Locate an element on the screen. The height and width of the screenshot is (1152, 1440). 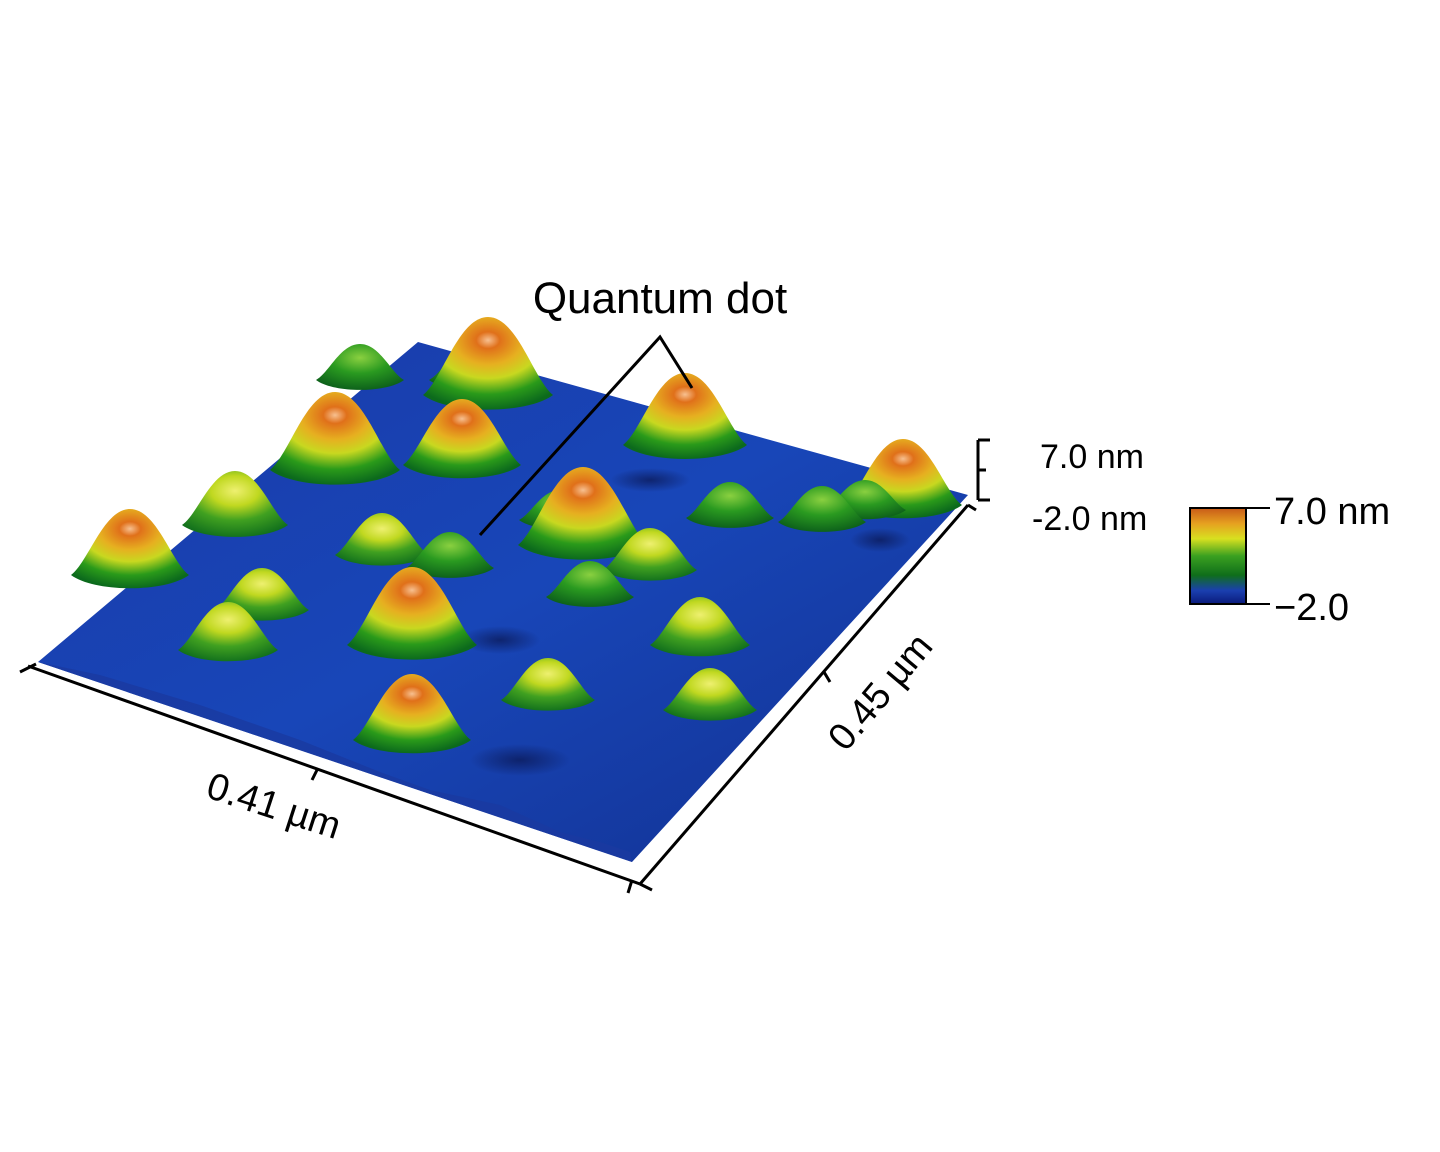
colorbar-min-label: −2.0 is located at coordinates (1311, 608).